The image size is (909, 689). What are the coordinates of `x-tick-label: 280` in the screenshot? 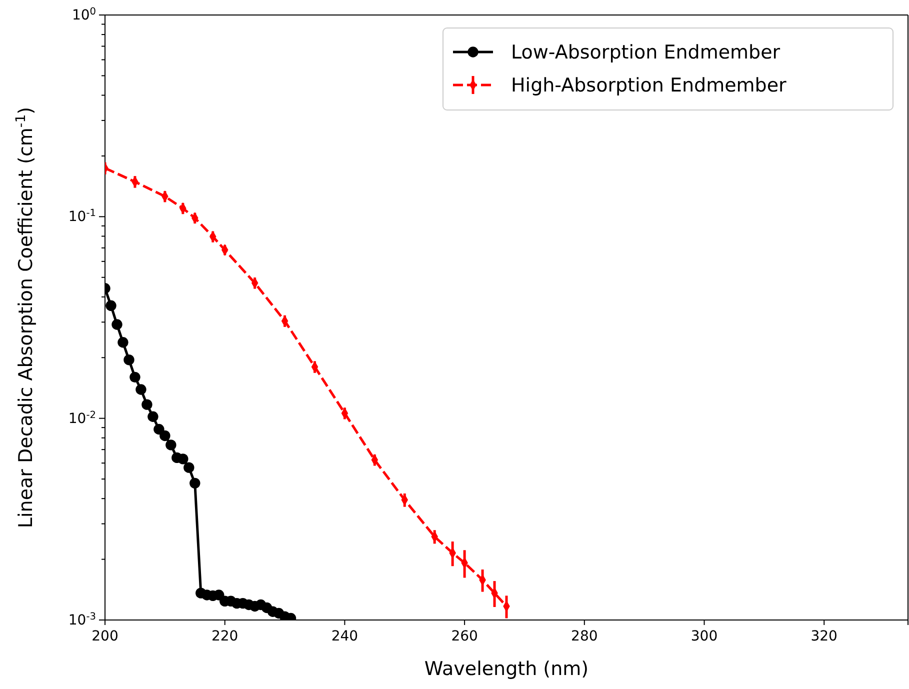 It's located at (584, 636).